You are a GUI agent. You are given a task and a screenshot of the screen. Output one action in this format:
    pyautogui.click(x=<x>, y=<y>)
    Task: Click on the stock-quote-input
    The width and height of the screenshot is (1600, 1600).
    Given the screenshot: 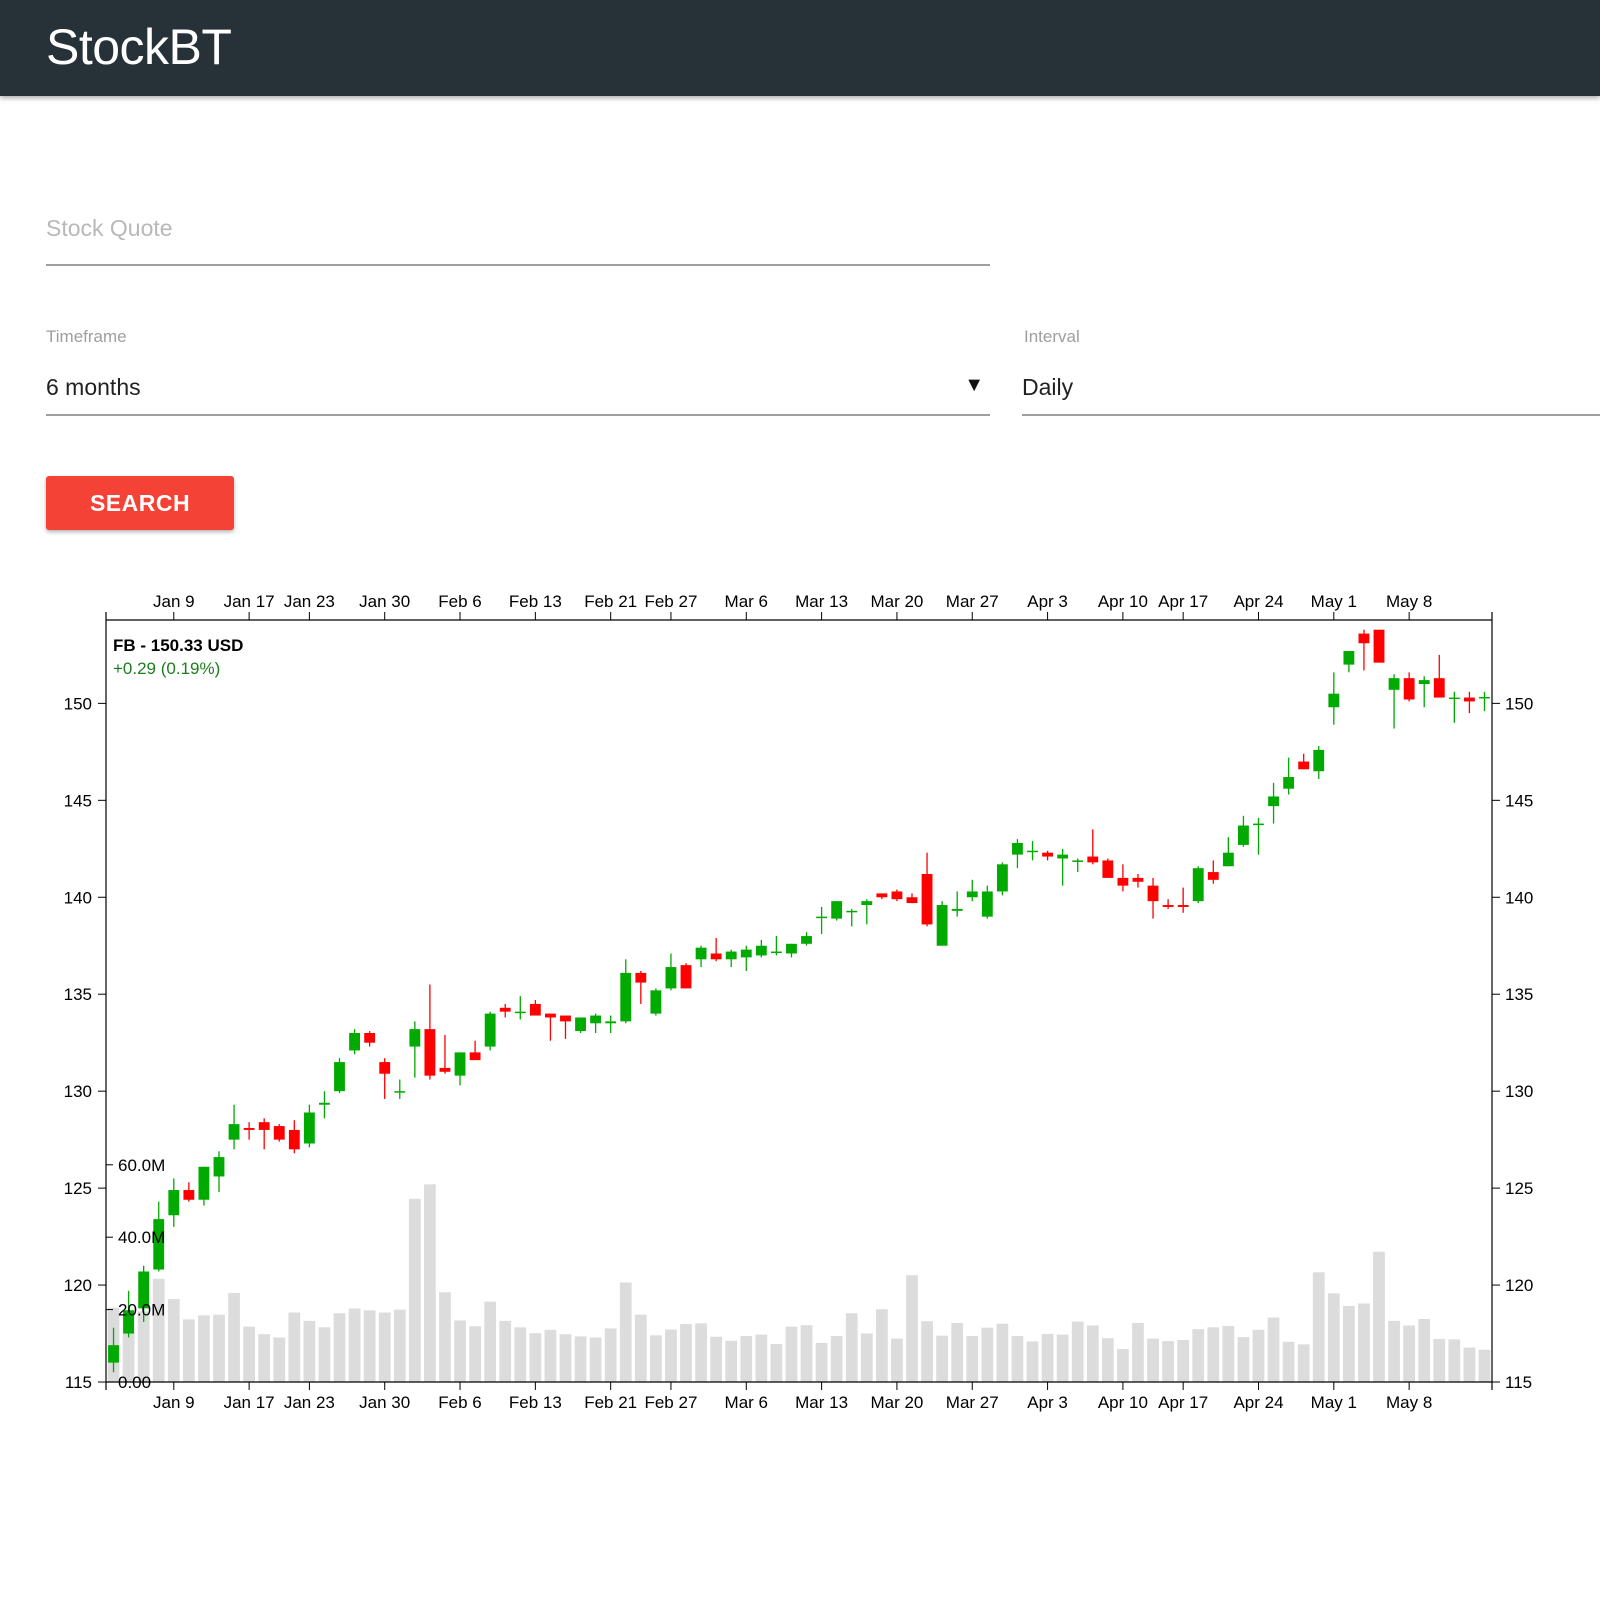 What is the action you would take?
    pyautogui.click(x=516, y=228)
    